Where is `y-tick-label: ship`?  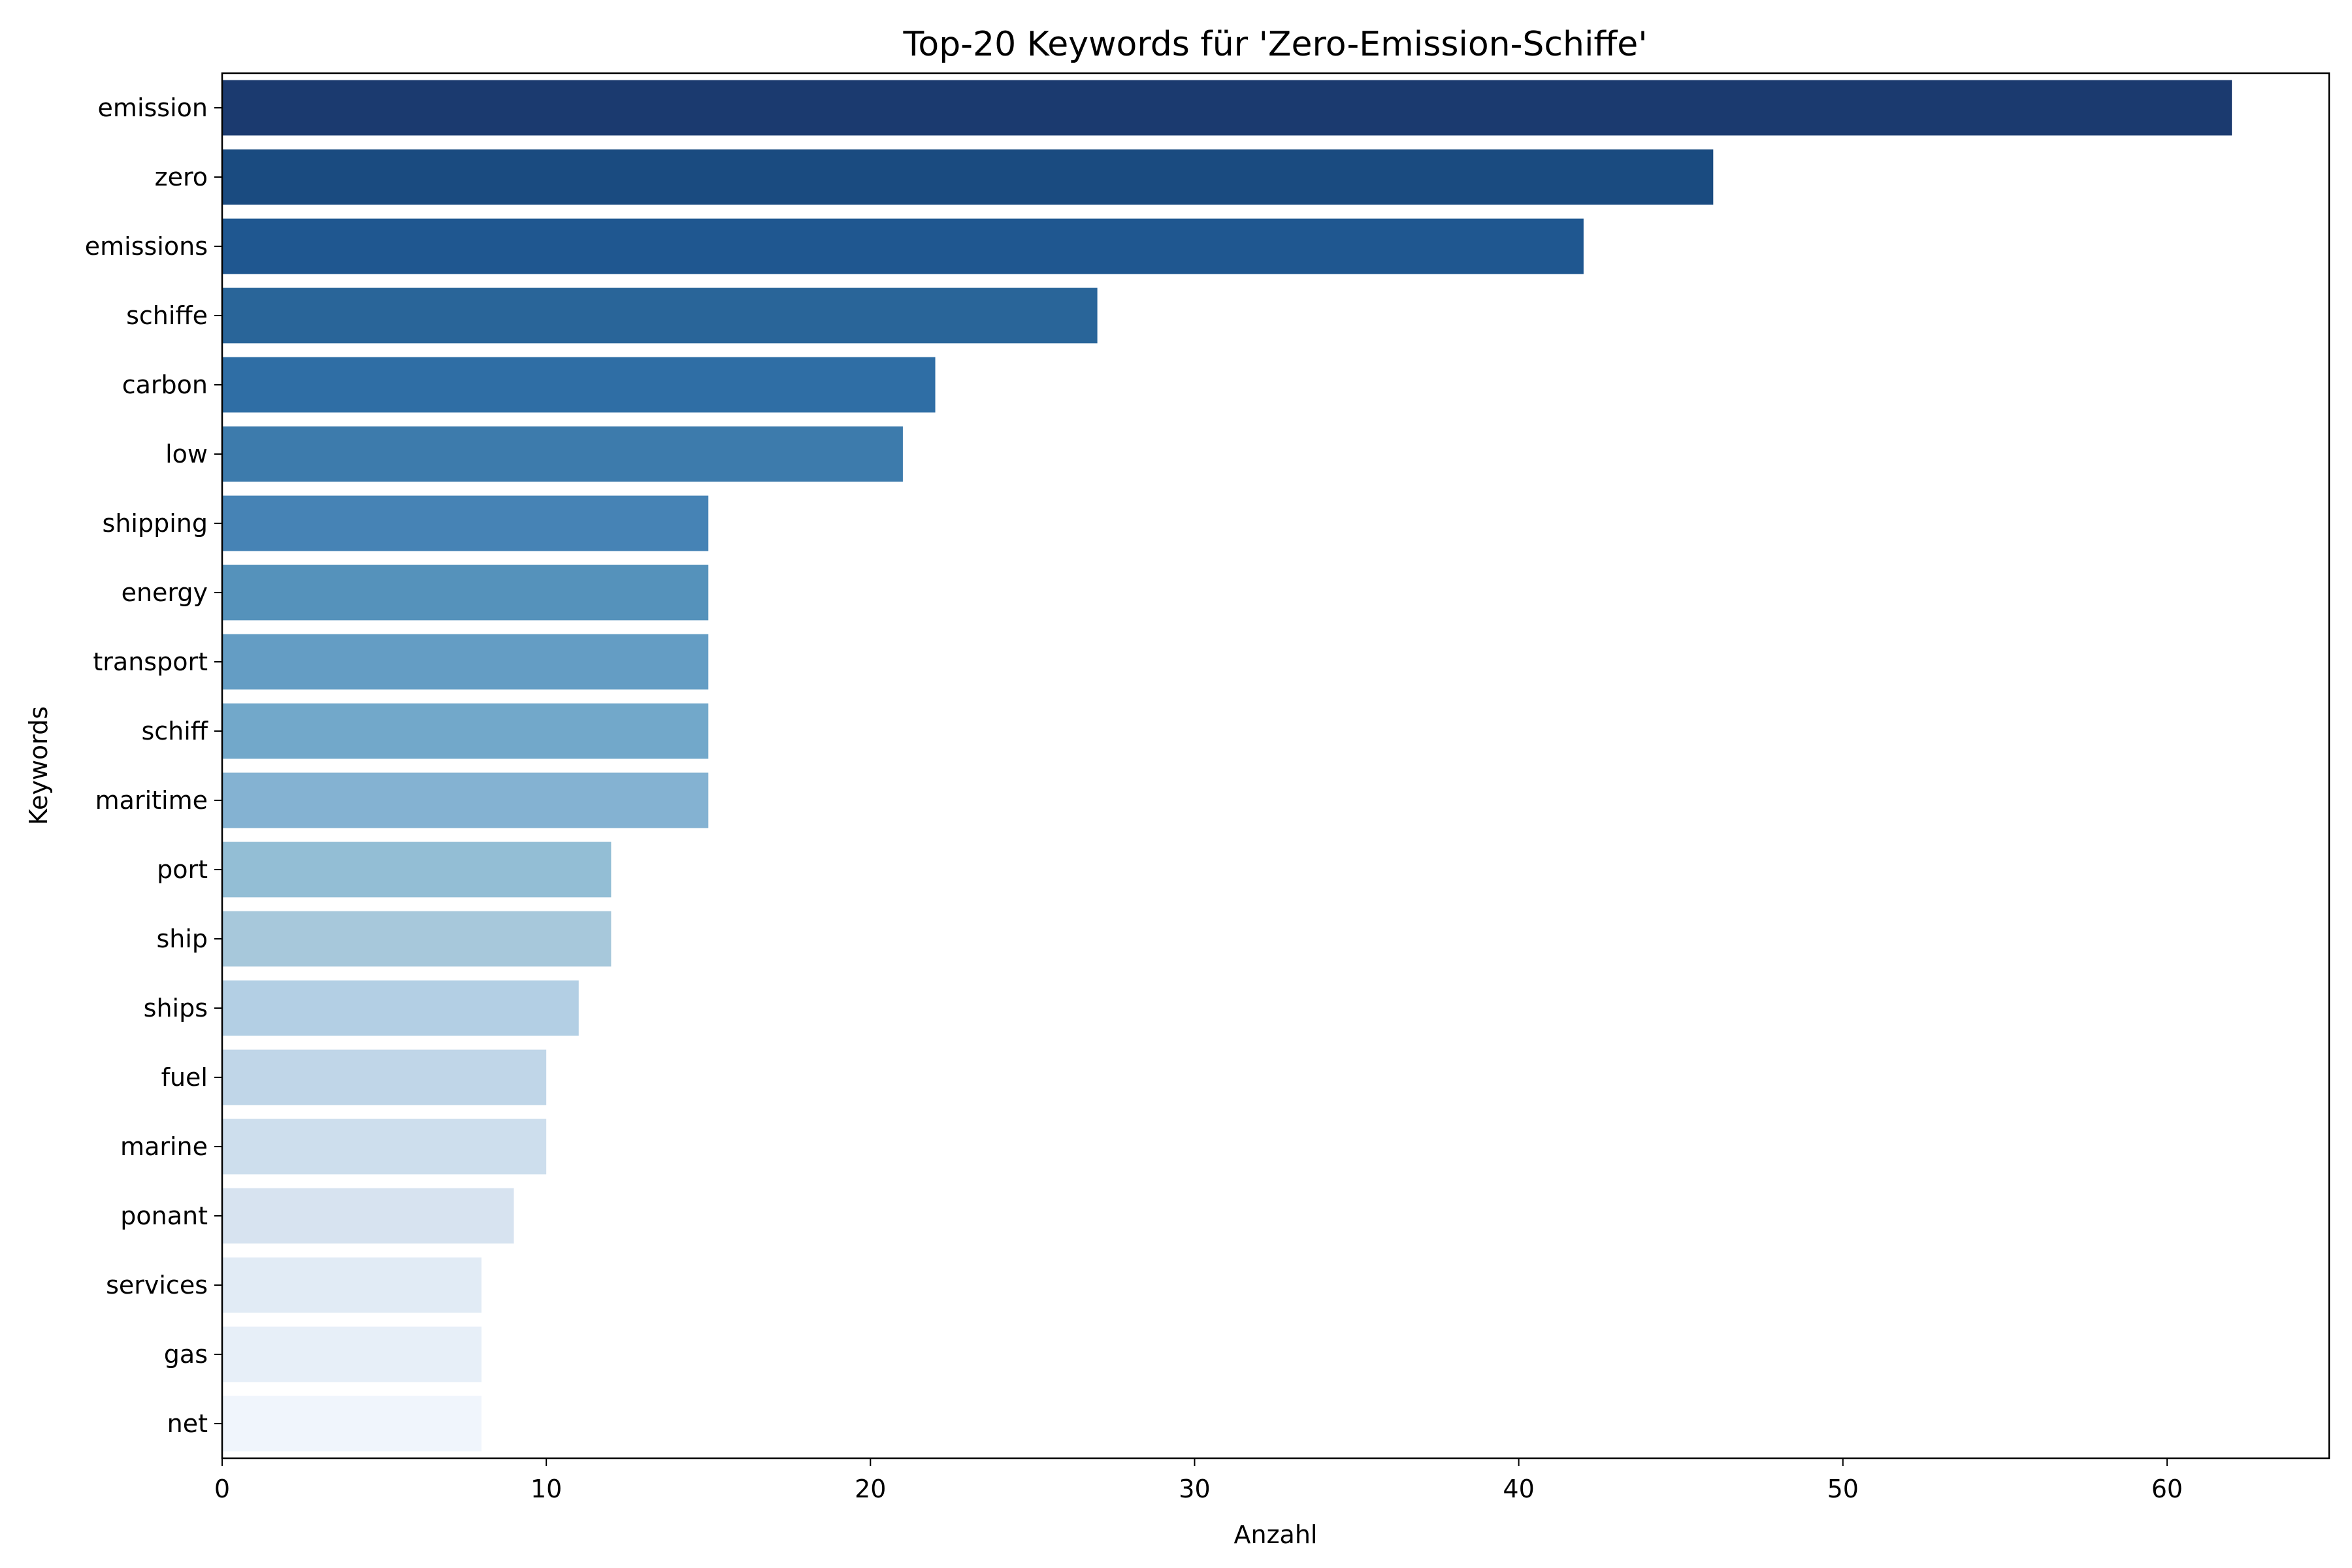 y-tick-label: ship is located at coordinates (182, 938).